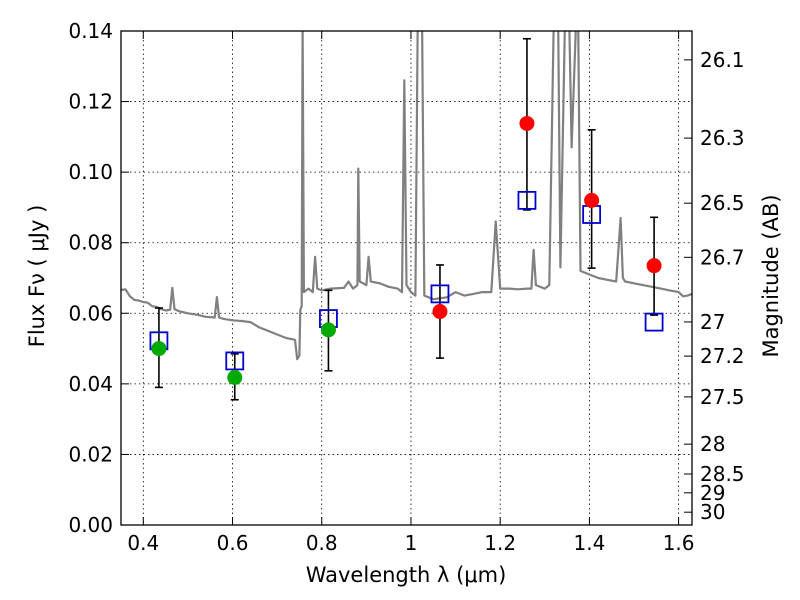 The image size is (800, 600). Describe the element at coordinates (90, 172) in the screenshot. I see `y-tick-label: 0.10` at that location.